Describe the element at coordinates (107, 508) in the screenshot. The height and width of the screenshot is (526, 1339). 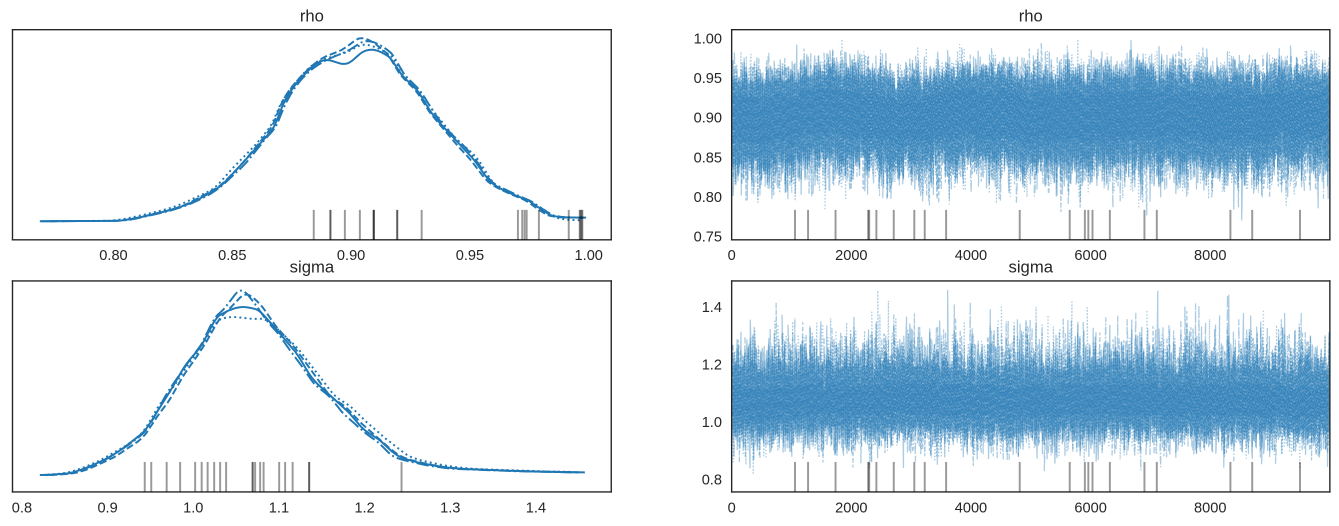
I see `svg-text: 0.9` at that location.